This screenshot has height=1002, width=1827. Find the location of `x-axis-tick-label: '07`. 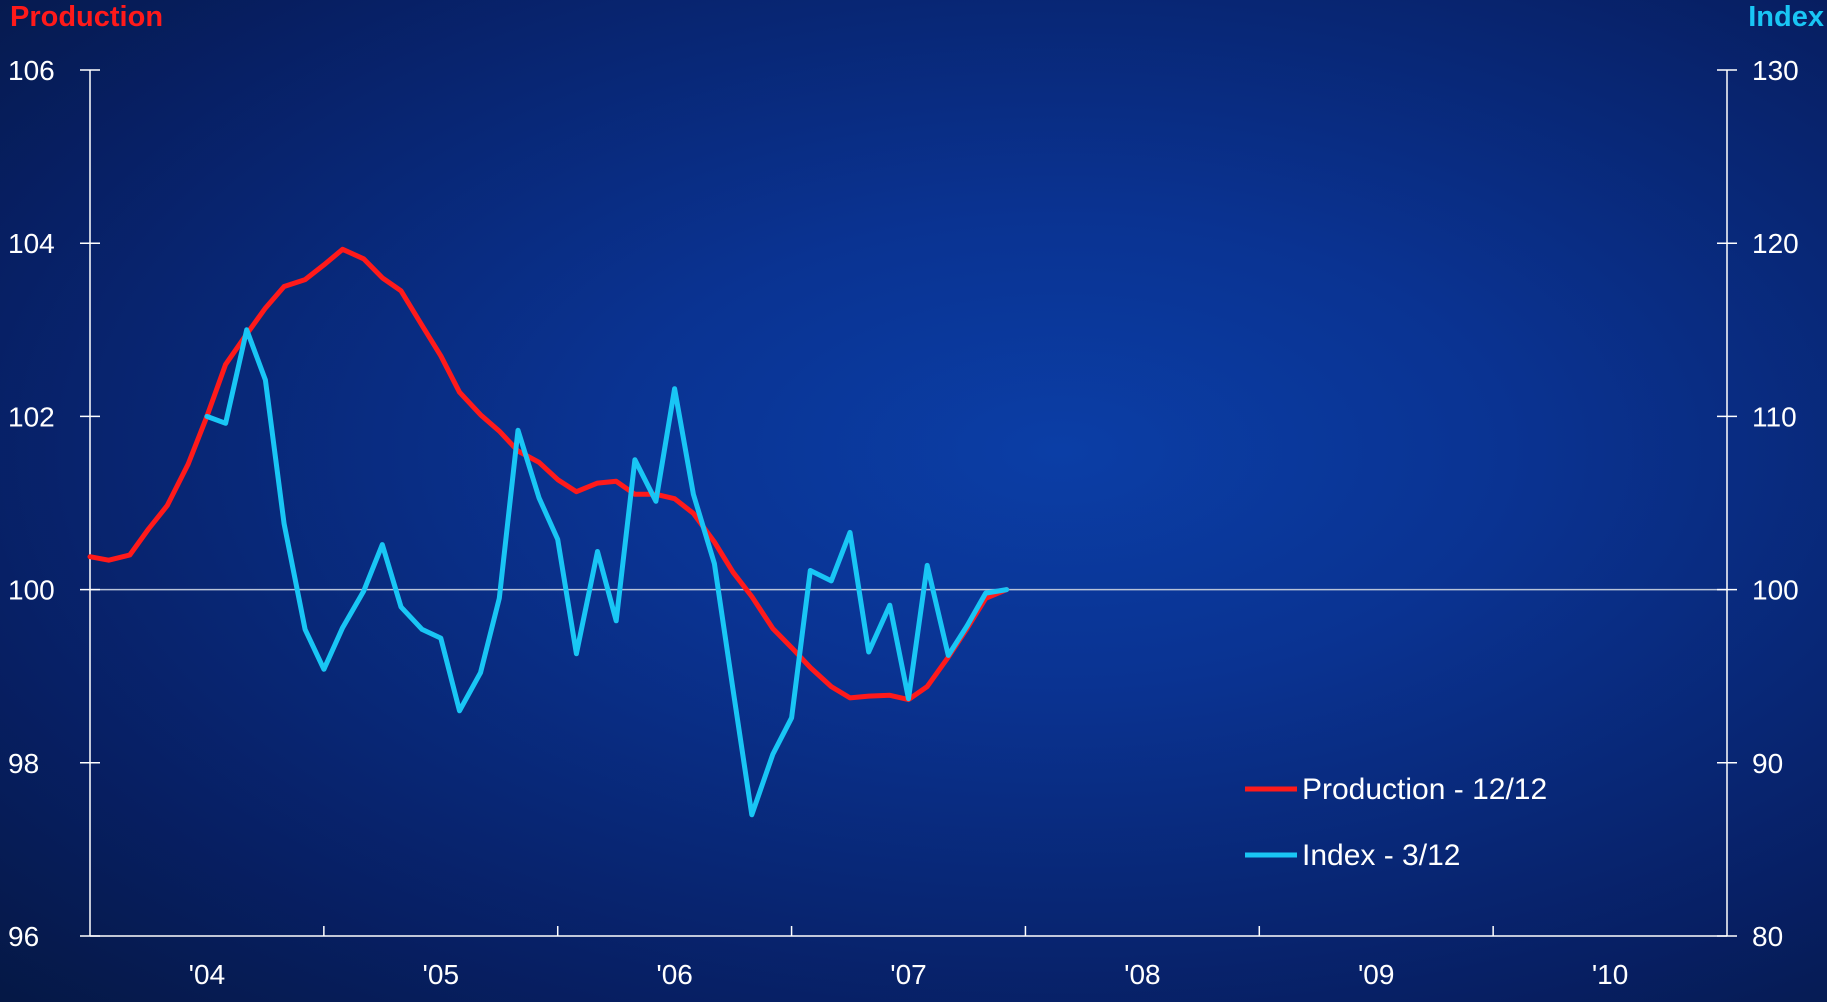

x-axis-tick-label: '07 is located at coordinates (908, 974).